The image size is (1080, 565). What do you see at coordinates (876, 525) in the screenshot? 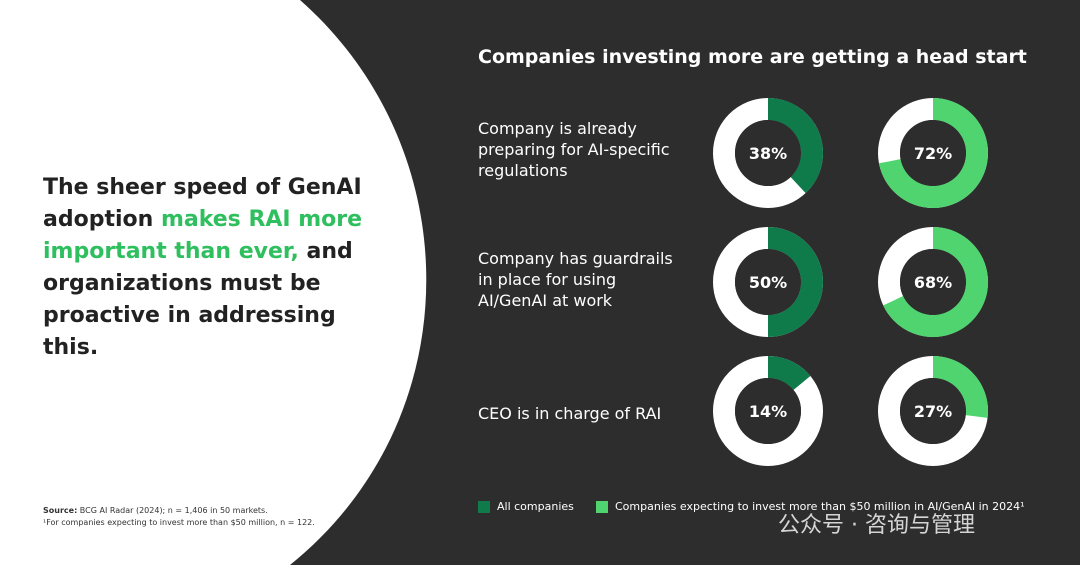
I see `watermark: 公众号 · 咨询与管理` at bounding box center [876, 525].